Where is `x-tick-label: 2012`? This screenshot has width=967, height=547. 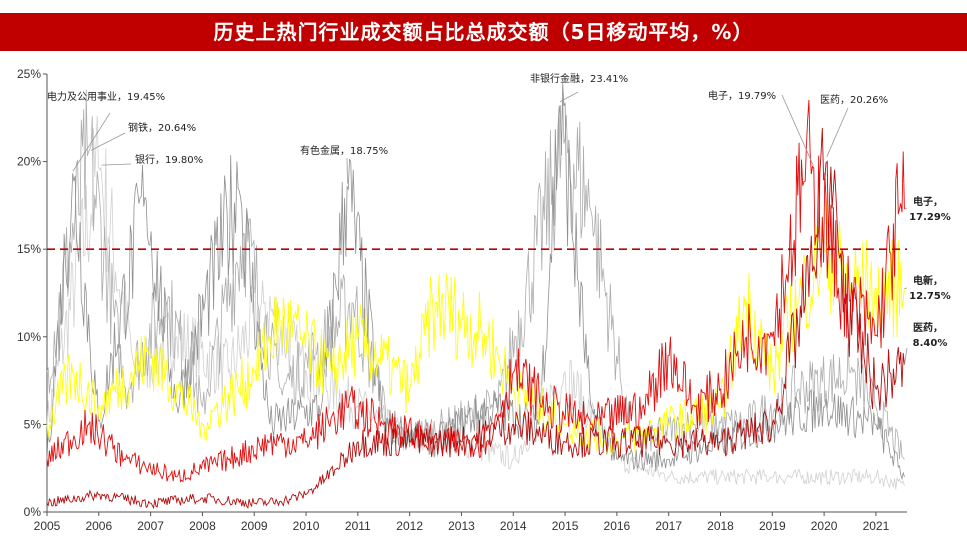 x-tick-label: 2012 is located at coordinates (409, 526).